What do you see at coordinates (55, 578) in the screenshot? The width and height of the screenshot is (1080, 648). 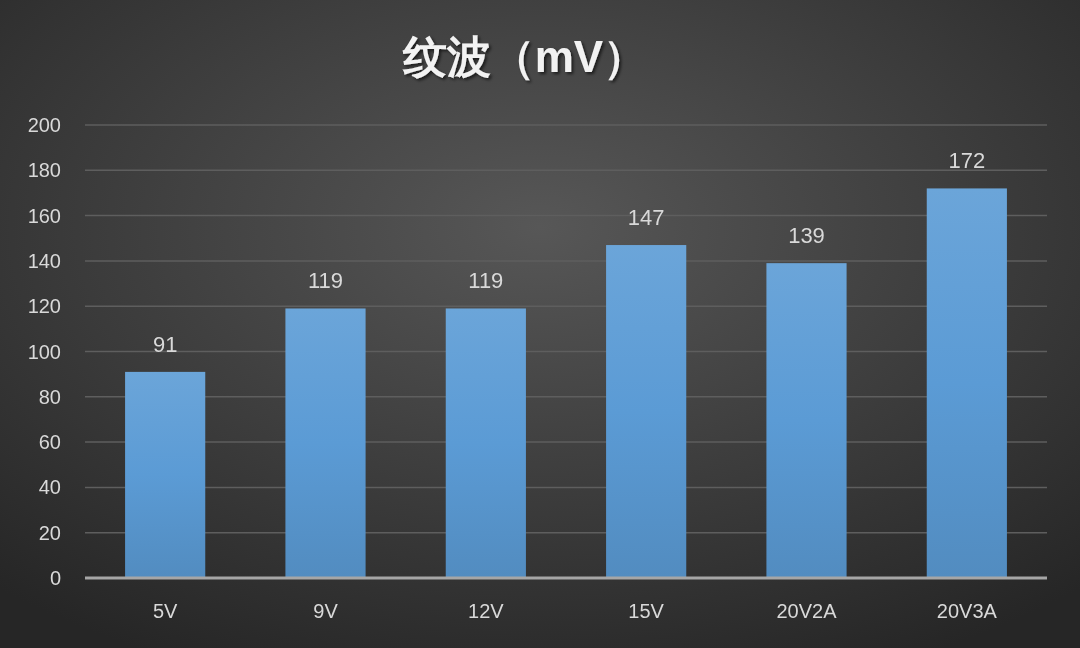 I see `y-tick-label: 0` at bounding box center [55, 578].